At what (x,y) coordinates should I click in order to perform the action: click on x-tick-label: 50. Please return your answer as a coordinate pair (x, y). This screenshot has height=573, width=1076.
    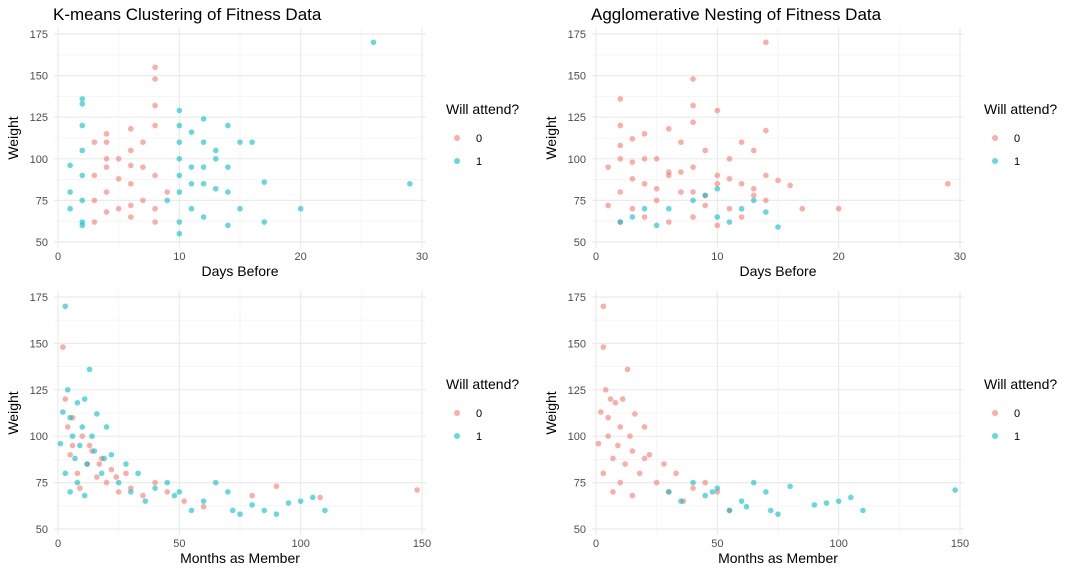
    Looking at the image, I should click on (717, 544).